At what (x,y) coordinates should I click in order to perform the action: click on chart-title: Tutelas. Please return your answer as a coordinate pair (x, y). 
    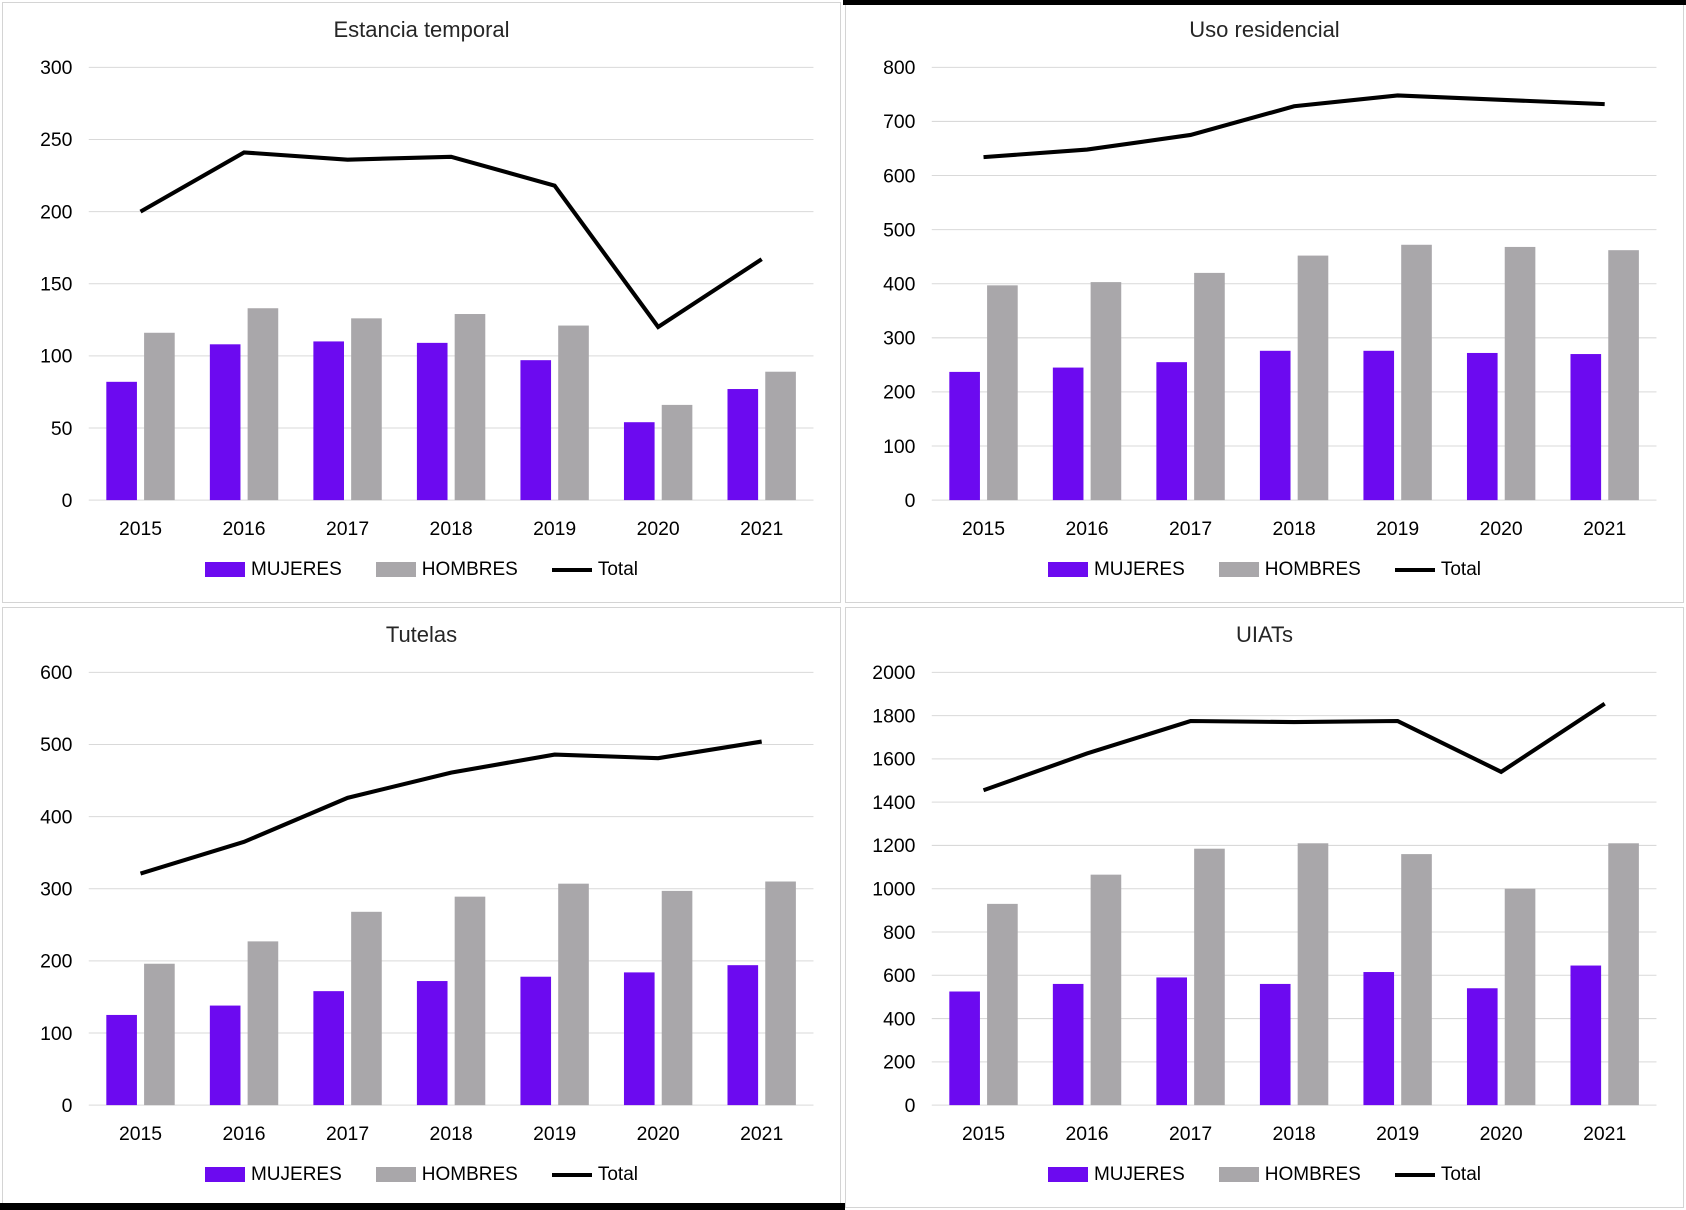
    Looking at the image, I should click on (421, 634).